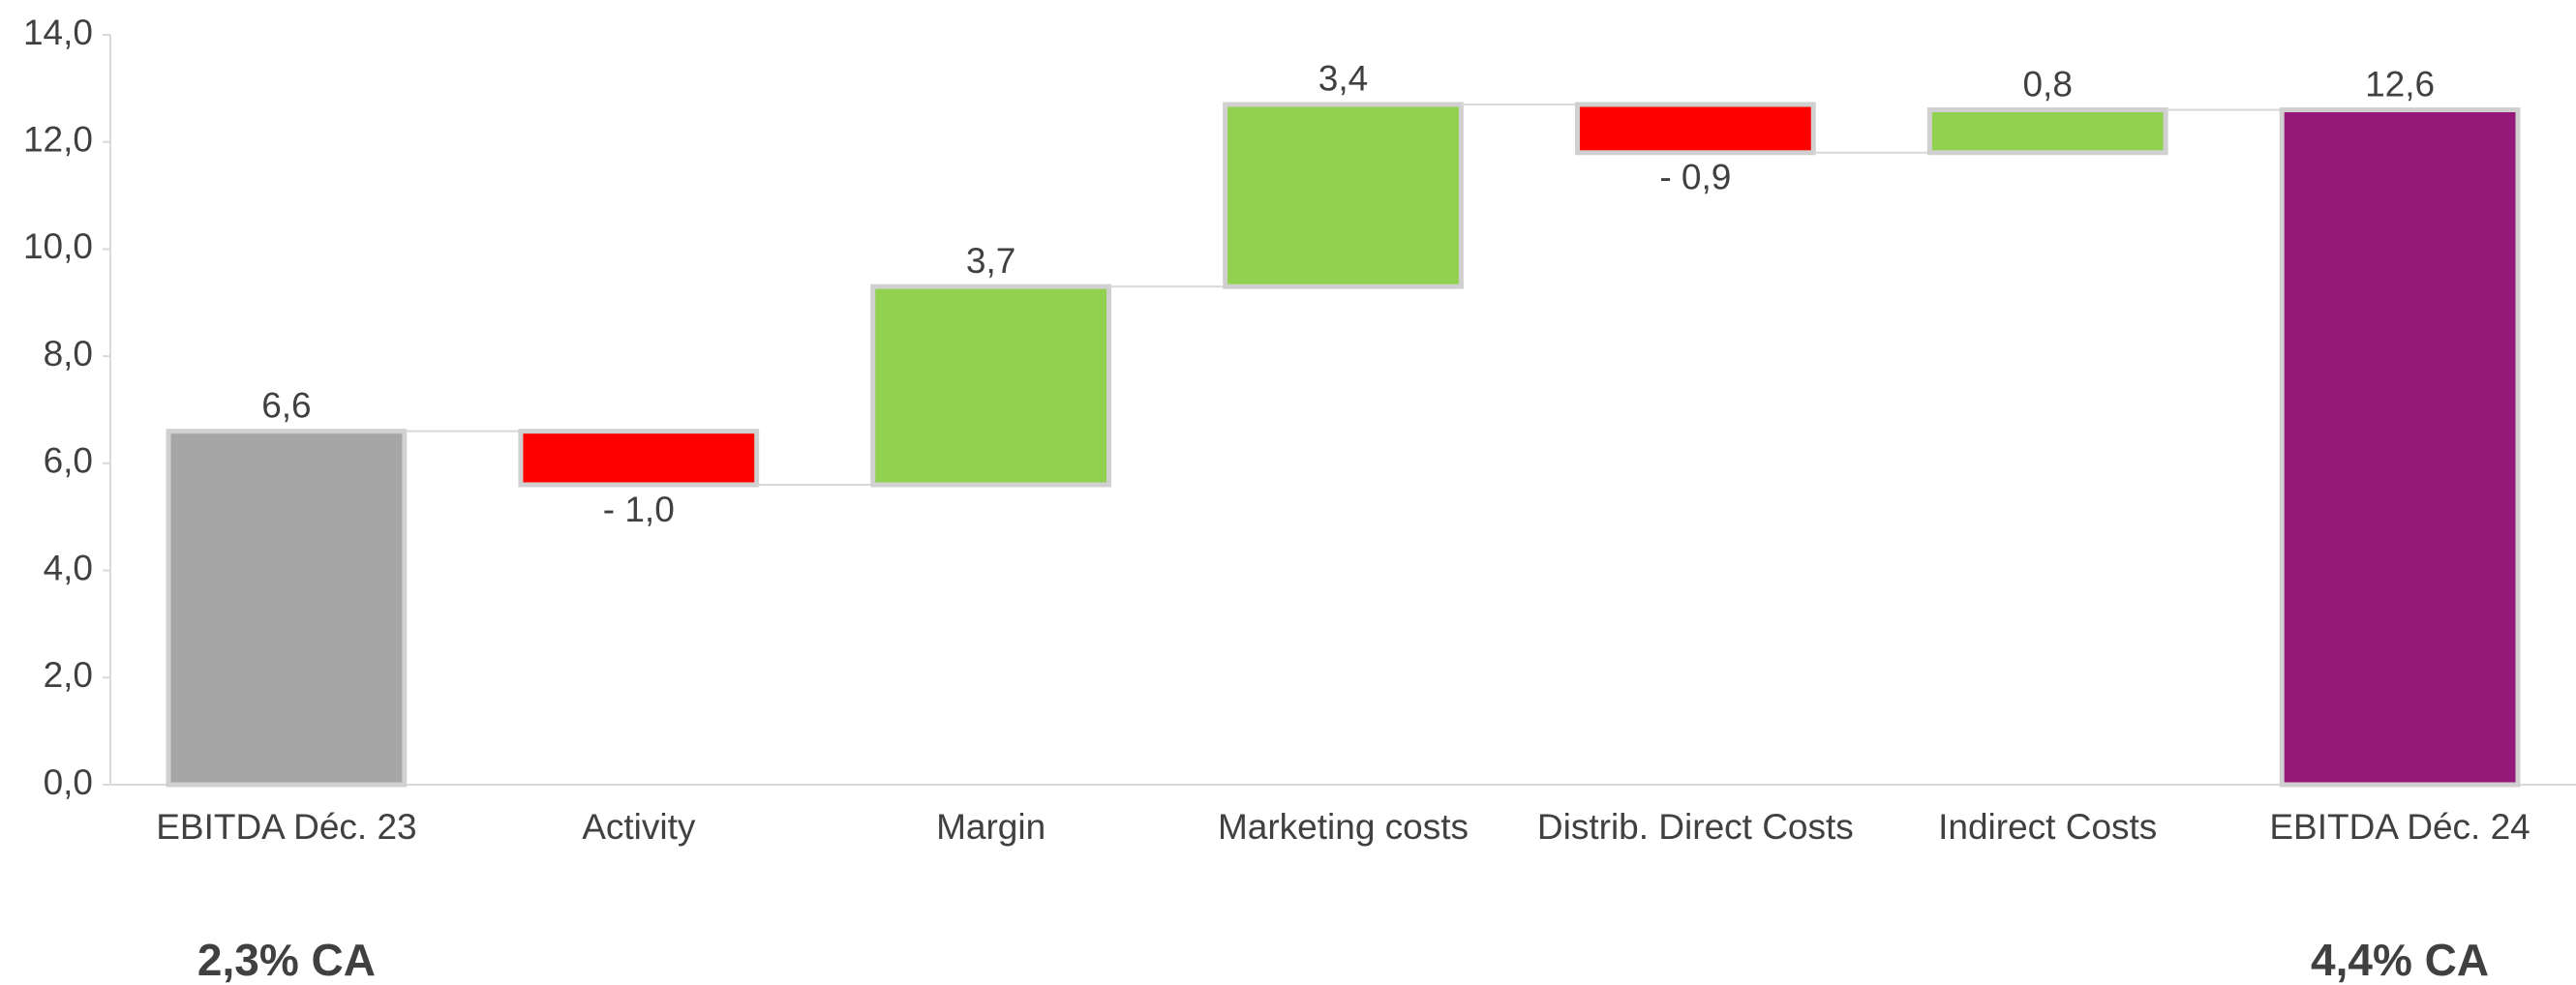 Image resolution: width=2576 pixels, height=985 pixels. Describe the element at coordinates (2047, 84) in the screenshot. I see `data-label: 0,8` at that location.